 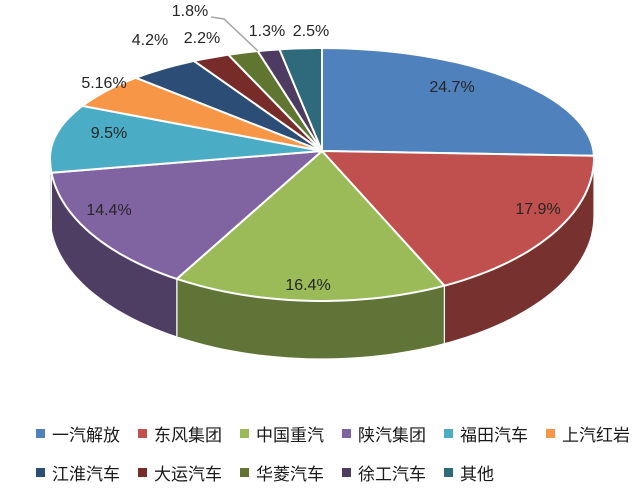 I want to click on slice-label: 2.2%, so click(x=202, y=38).